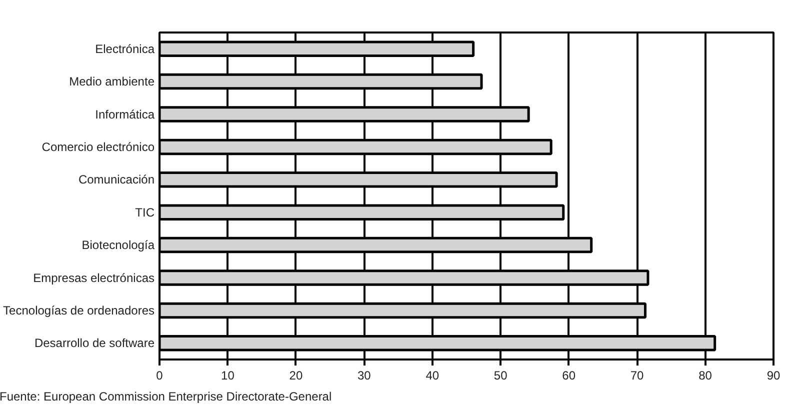  Describe the element at coordinates (166, 397) in the screenshot. I see `source-note: Fuente: European Commission Enterprise Directorate-General` at that location.